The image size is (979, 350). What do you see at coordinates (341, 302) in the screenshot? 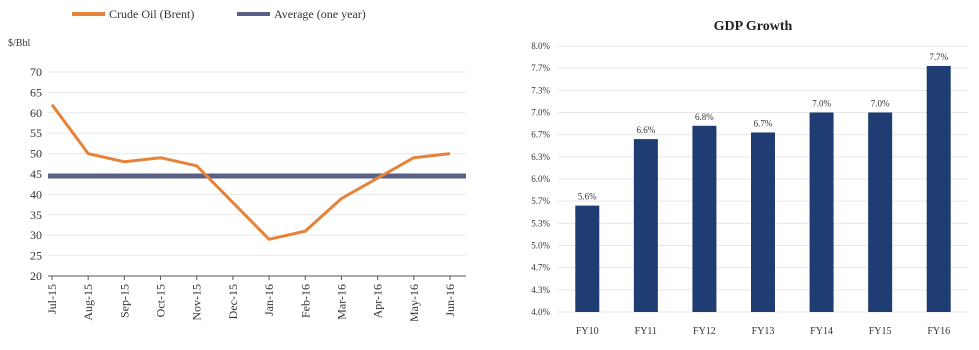
I see `x-tick-label: Mar-16` at bounding box center [341, 302].